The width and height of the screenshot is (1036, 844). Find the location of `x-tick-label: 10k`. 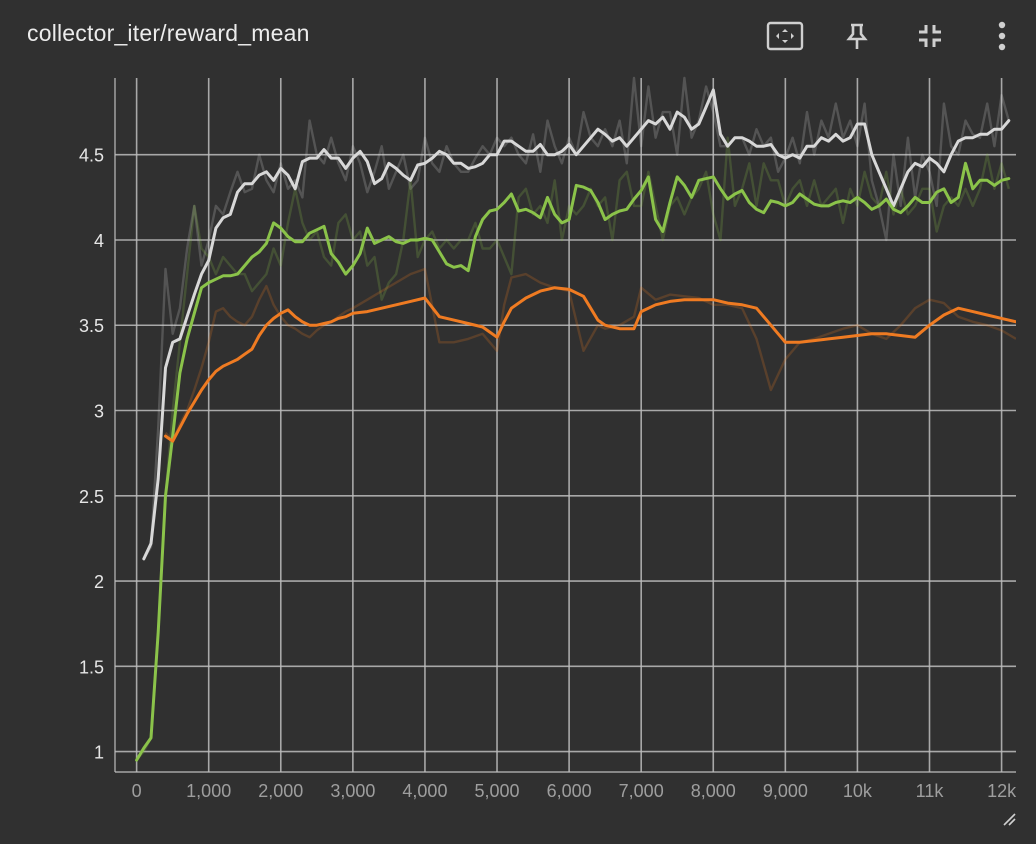

x-tick-label: 10k is located at coordinates (858, 791).